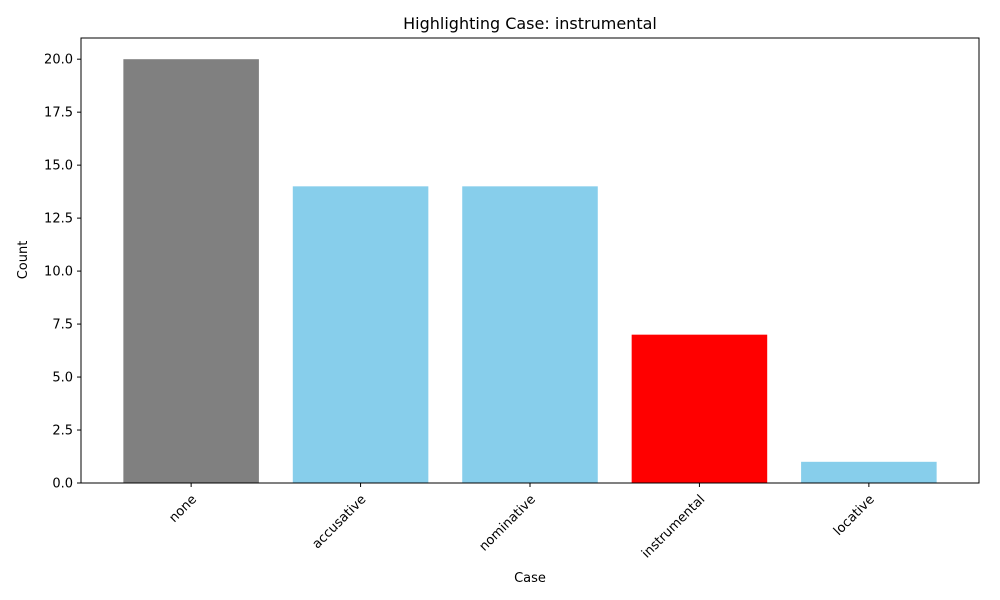 This screenshot has height=600, width=1000. I want to click on x-tick-label: none, so click(183, 509).